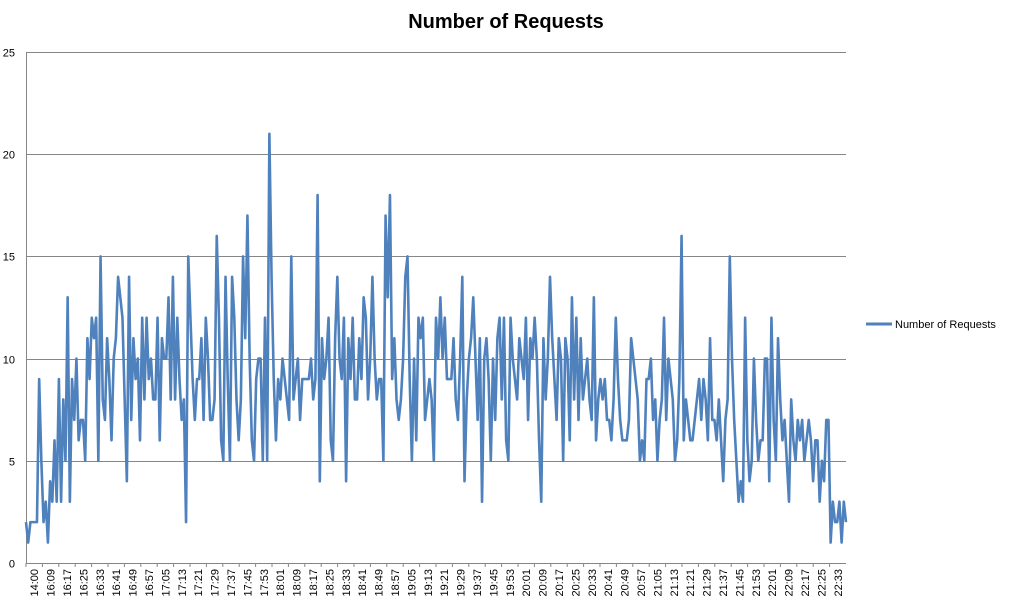 The height and width of the screenshot is (608, 1016). I want to click on y-axis: 0 5 10 15 20 25, so click(15, 309).